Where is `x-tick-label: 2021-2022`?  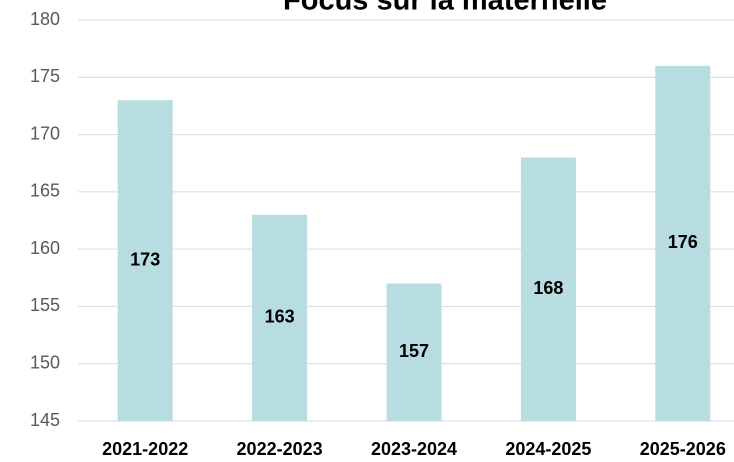 x-tick-label: 2021-2022 is located at coordinates (145, 449).